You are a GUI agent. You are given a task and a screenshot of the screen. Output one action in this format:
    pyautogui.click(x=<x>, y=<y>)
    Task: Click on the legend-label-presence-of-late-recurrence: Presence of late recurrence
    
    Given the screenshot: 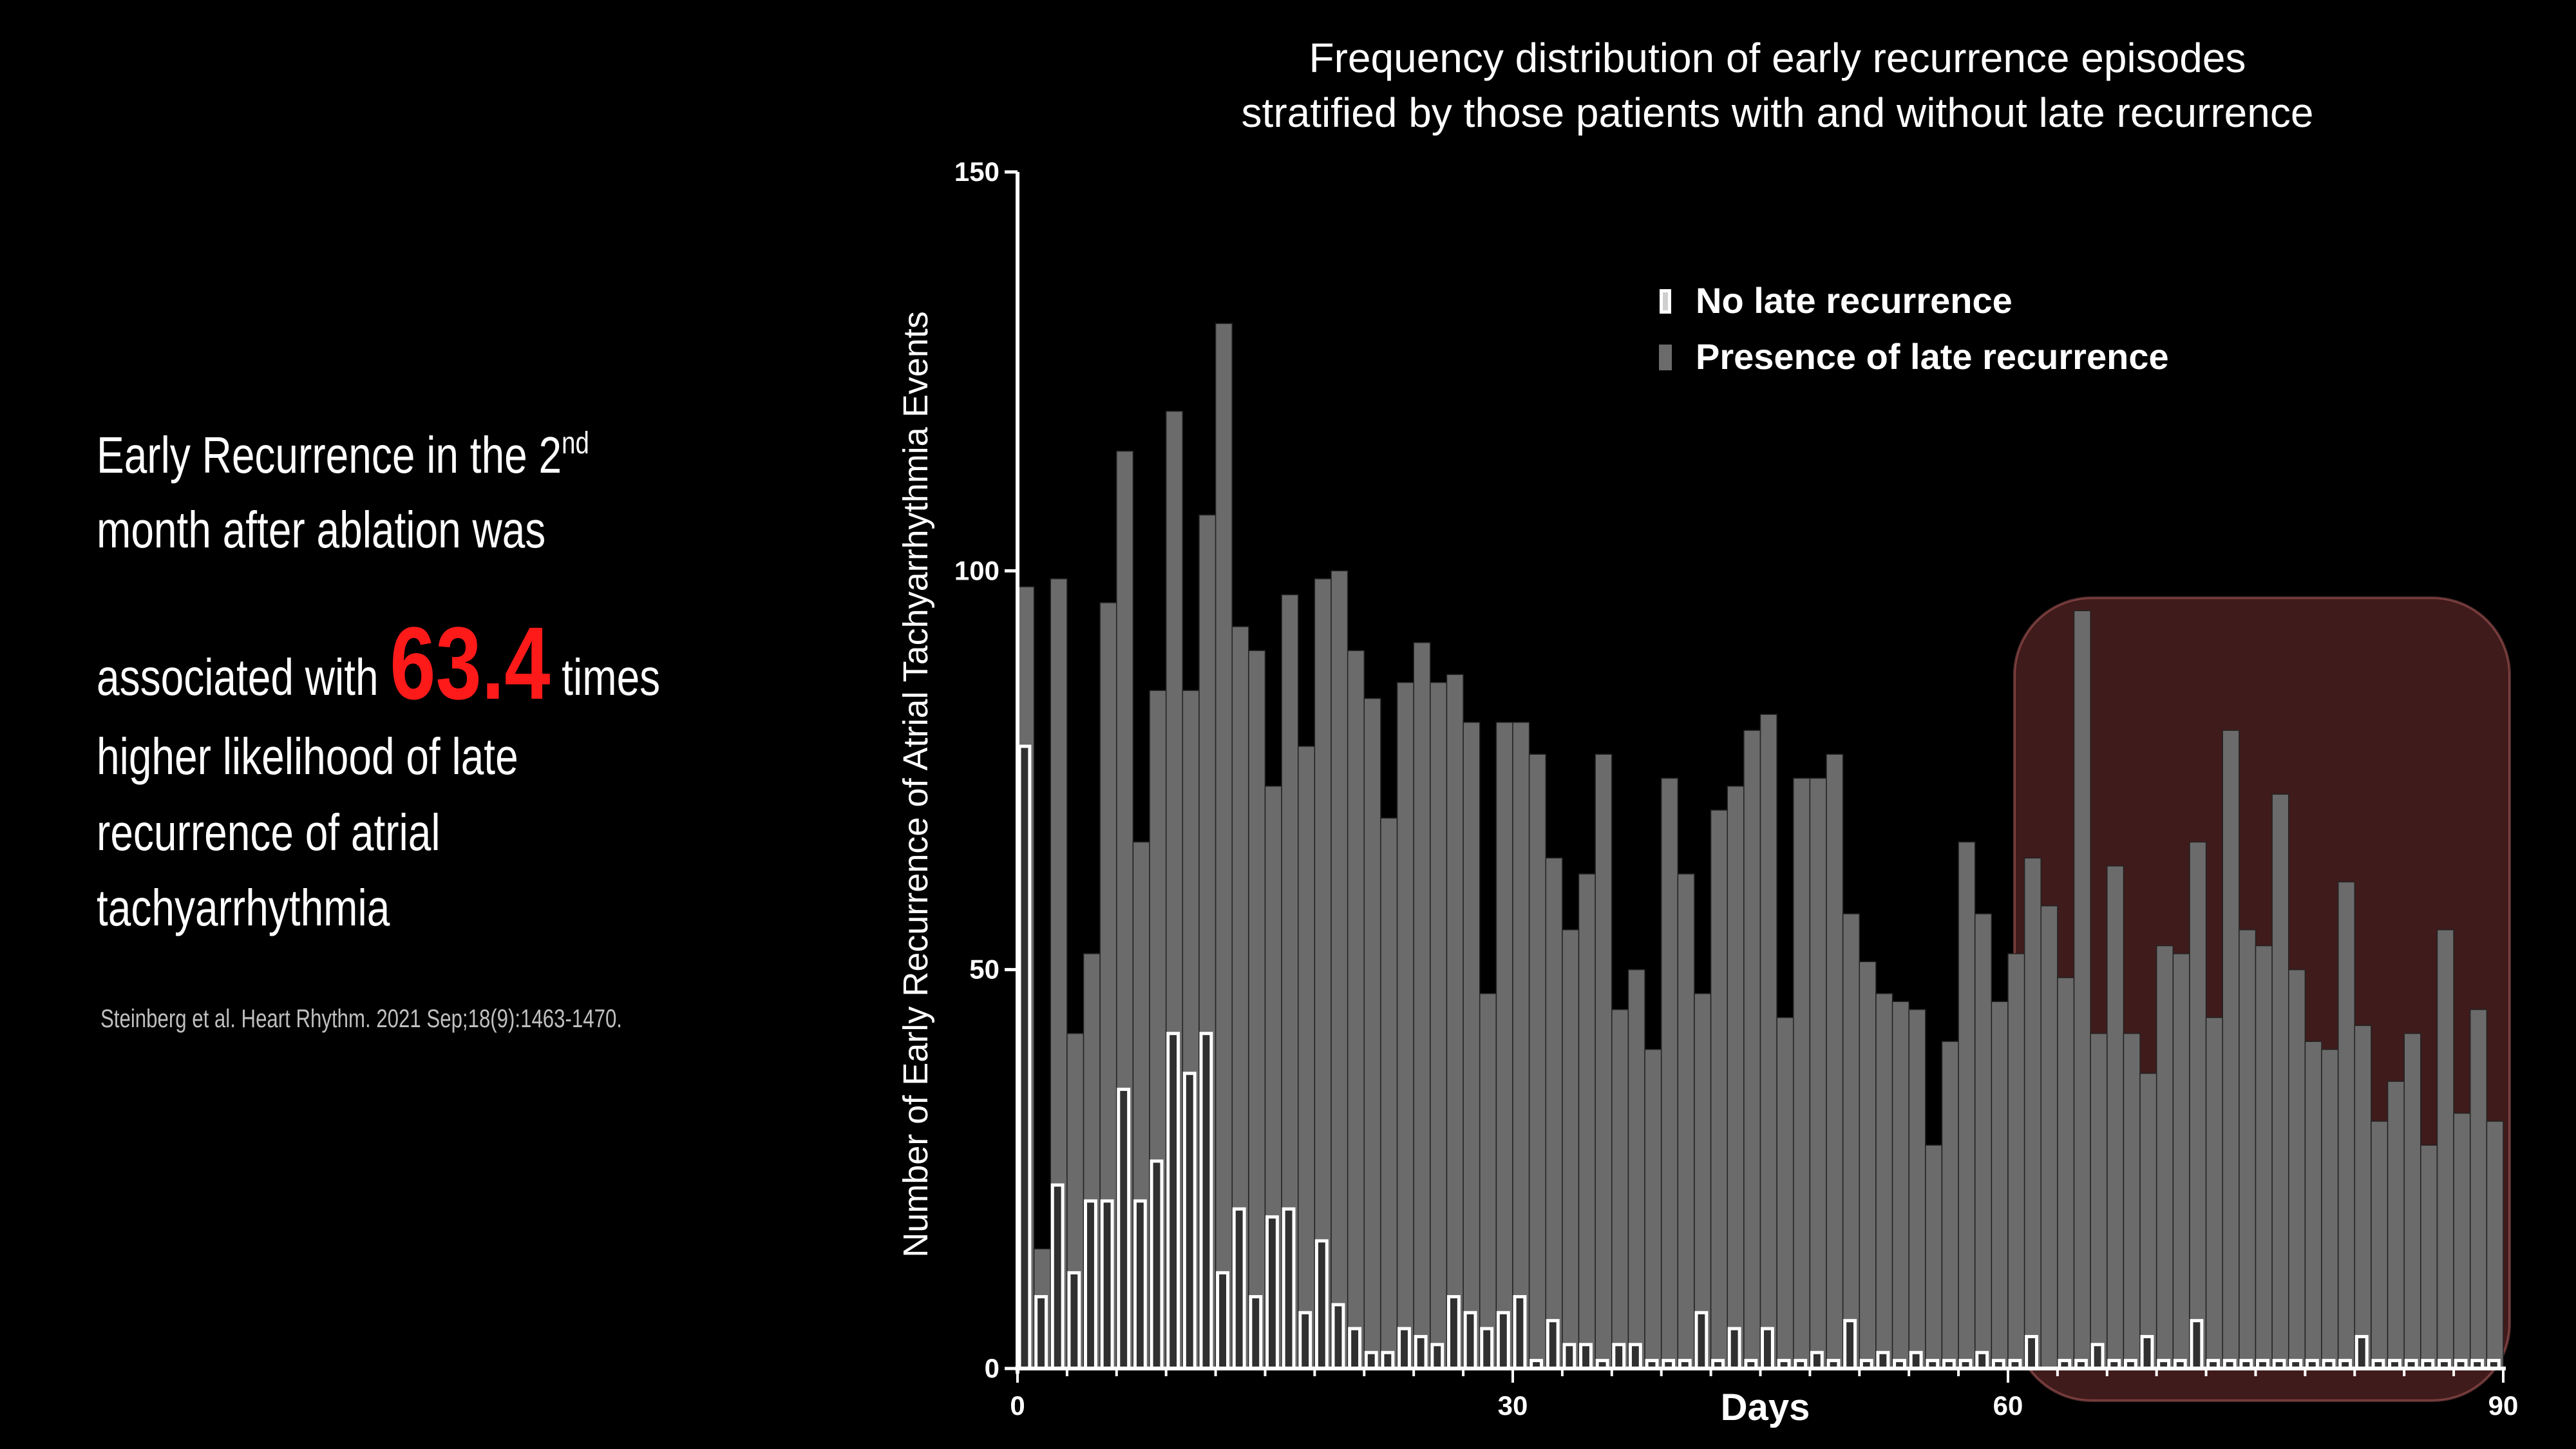 What is the action you would take?
    pyautogui.click(x=1933, y=356)
    